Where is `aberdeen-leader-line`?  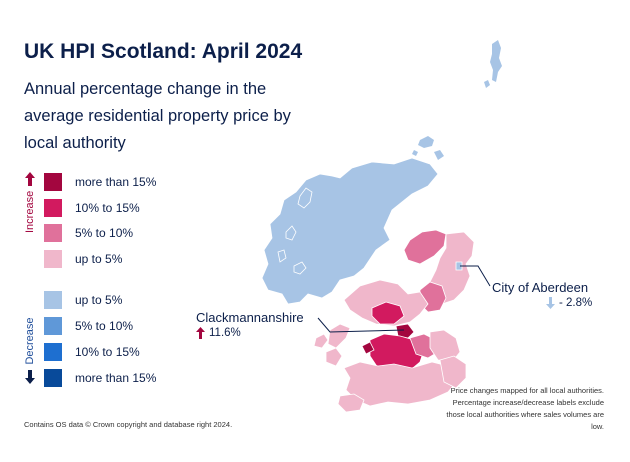 aberdeen-leader-line is located at coordinates (475, 276).